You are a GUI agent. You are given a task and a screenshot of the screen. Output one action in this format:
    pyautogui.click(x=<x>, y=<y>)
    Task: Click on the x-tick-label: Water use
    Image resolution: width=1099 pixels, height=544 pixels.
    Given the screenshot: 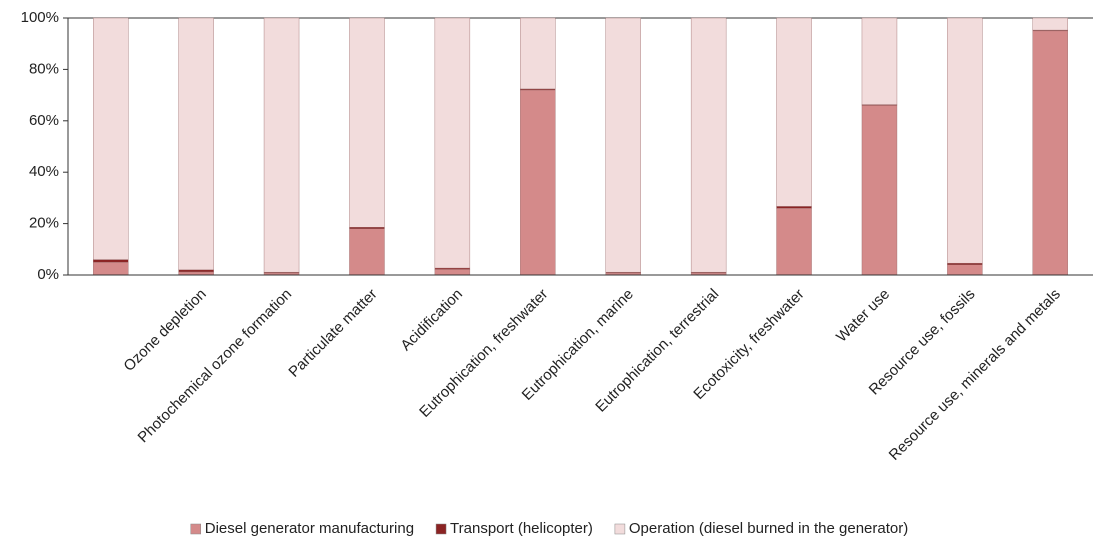 What is the action you would take?
    pyautogui.click(x=863, y=316)
    